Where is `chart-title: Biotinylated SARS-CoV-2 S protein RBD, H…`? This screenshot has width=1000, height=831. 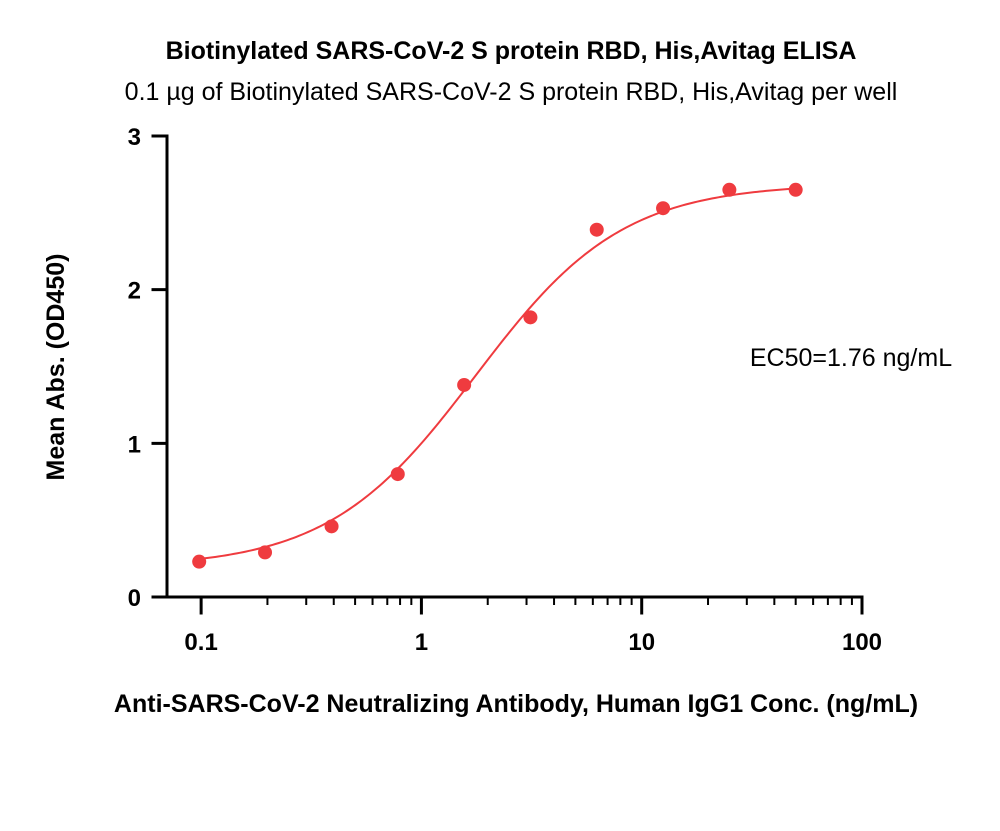
chart-title: Biotinylated SARS-CoV-2 S protein RBD, H… is located at coordinates (511, 51).